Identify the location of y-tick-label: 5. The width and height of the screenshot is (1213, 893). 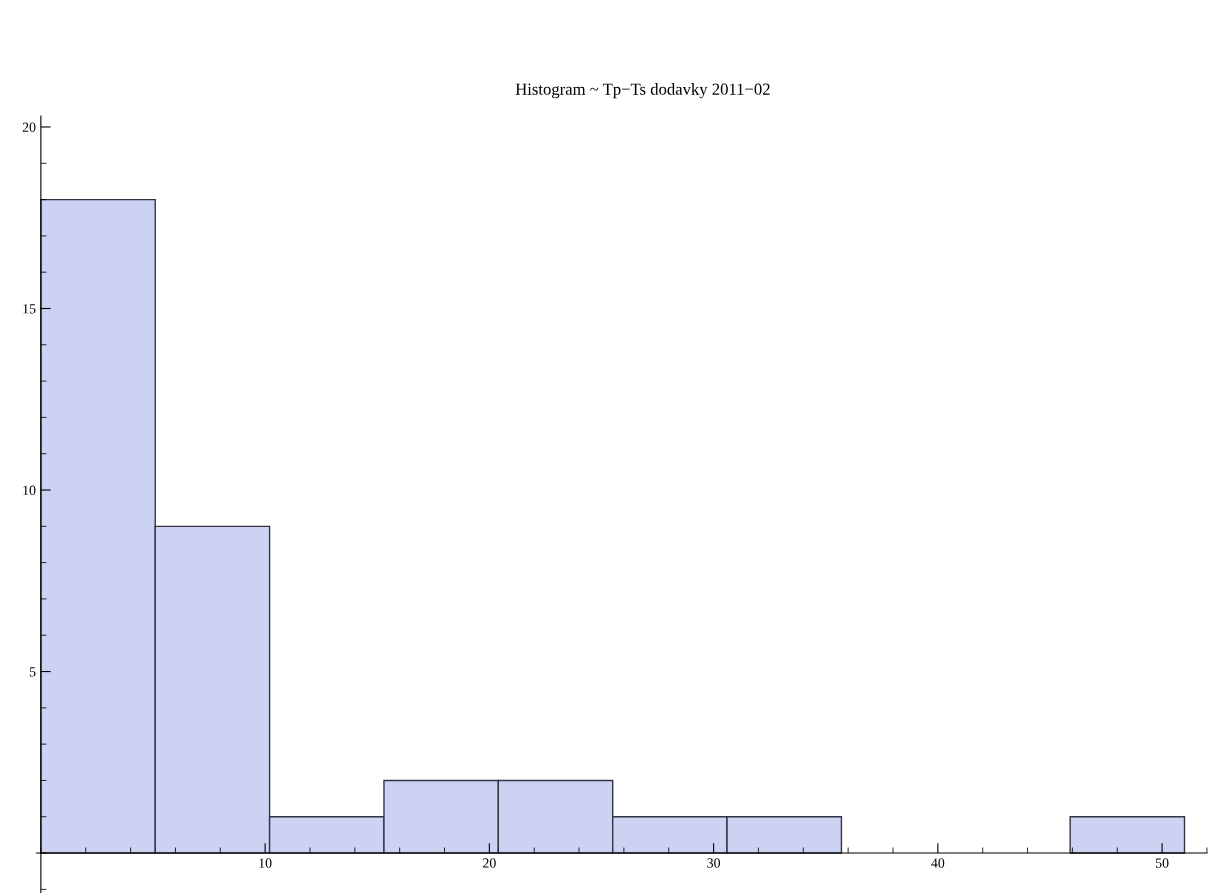
(32, 672).